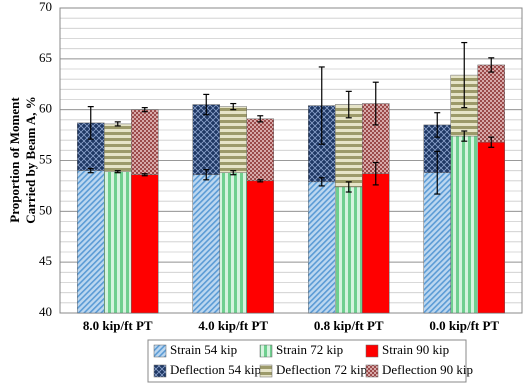  I want to click on legend-box, so click(307, 361).